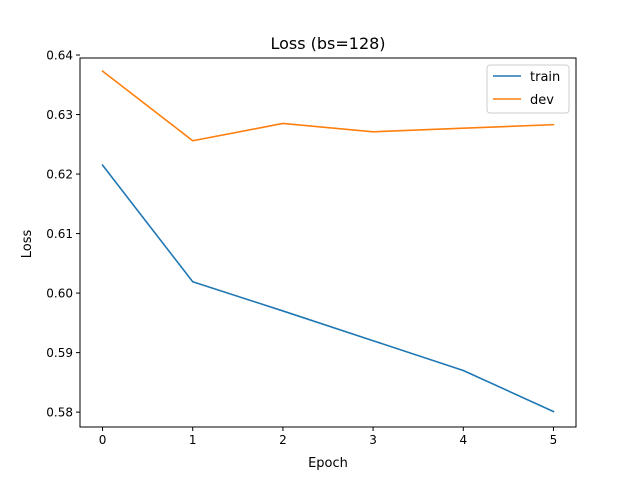  Describe the element at coordinates (59, 175) in the screenshot. I see `y-tick-label: 0.62` at that location.